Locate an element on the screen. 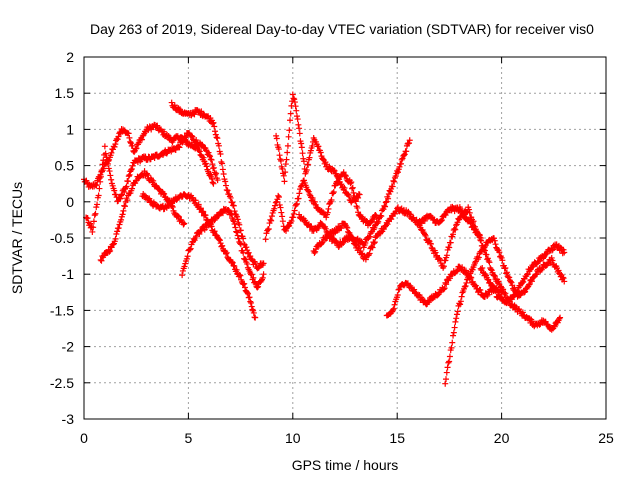 The width and height of the screenshot is (640, 480). y-tick-label: -2.5 is located at coordinates (62, 383).